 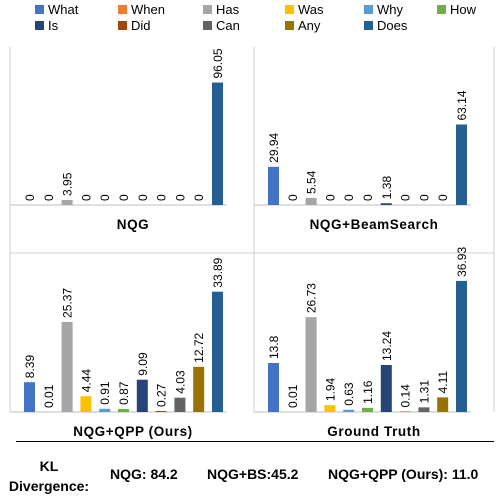 What do you see at coordinates (424, 392) in the screenshot?
I see `data-label: 1.31` at bounding box center [424, 392].